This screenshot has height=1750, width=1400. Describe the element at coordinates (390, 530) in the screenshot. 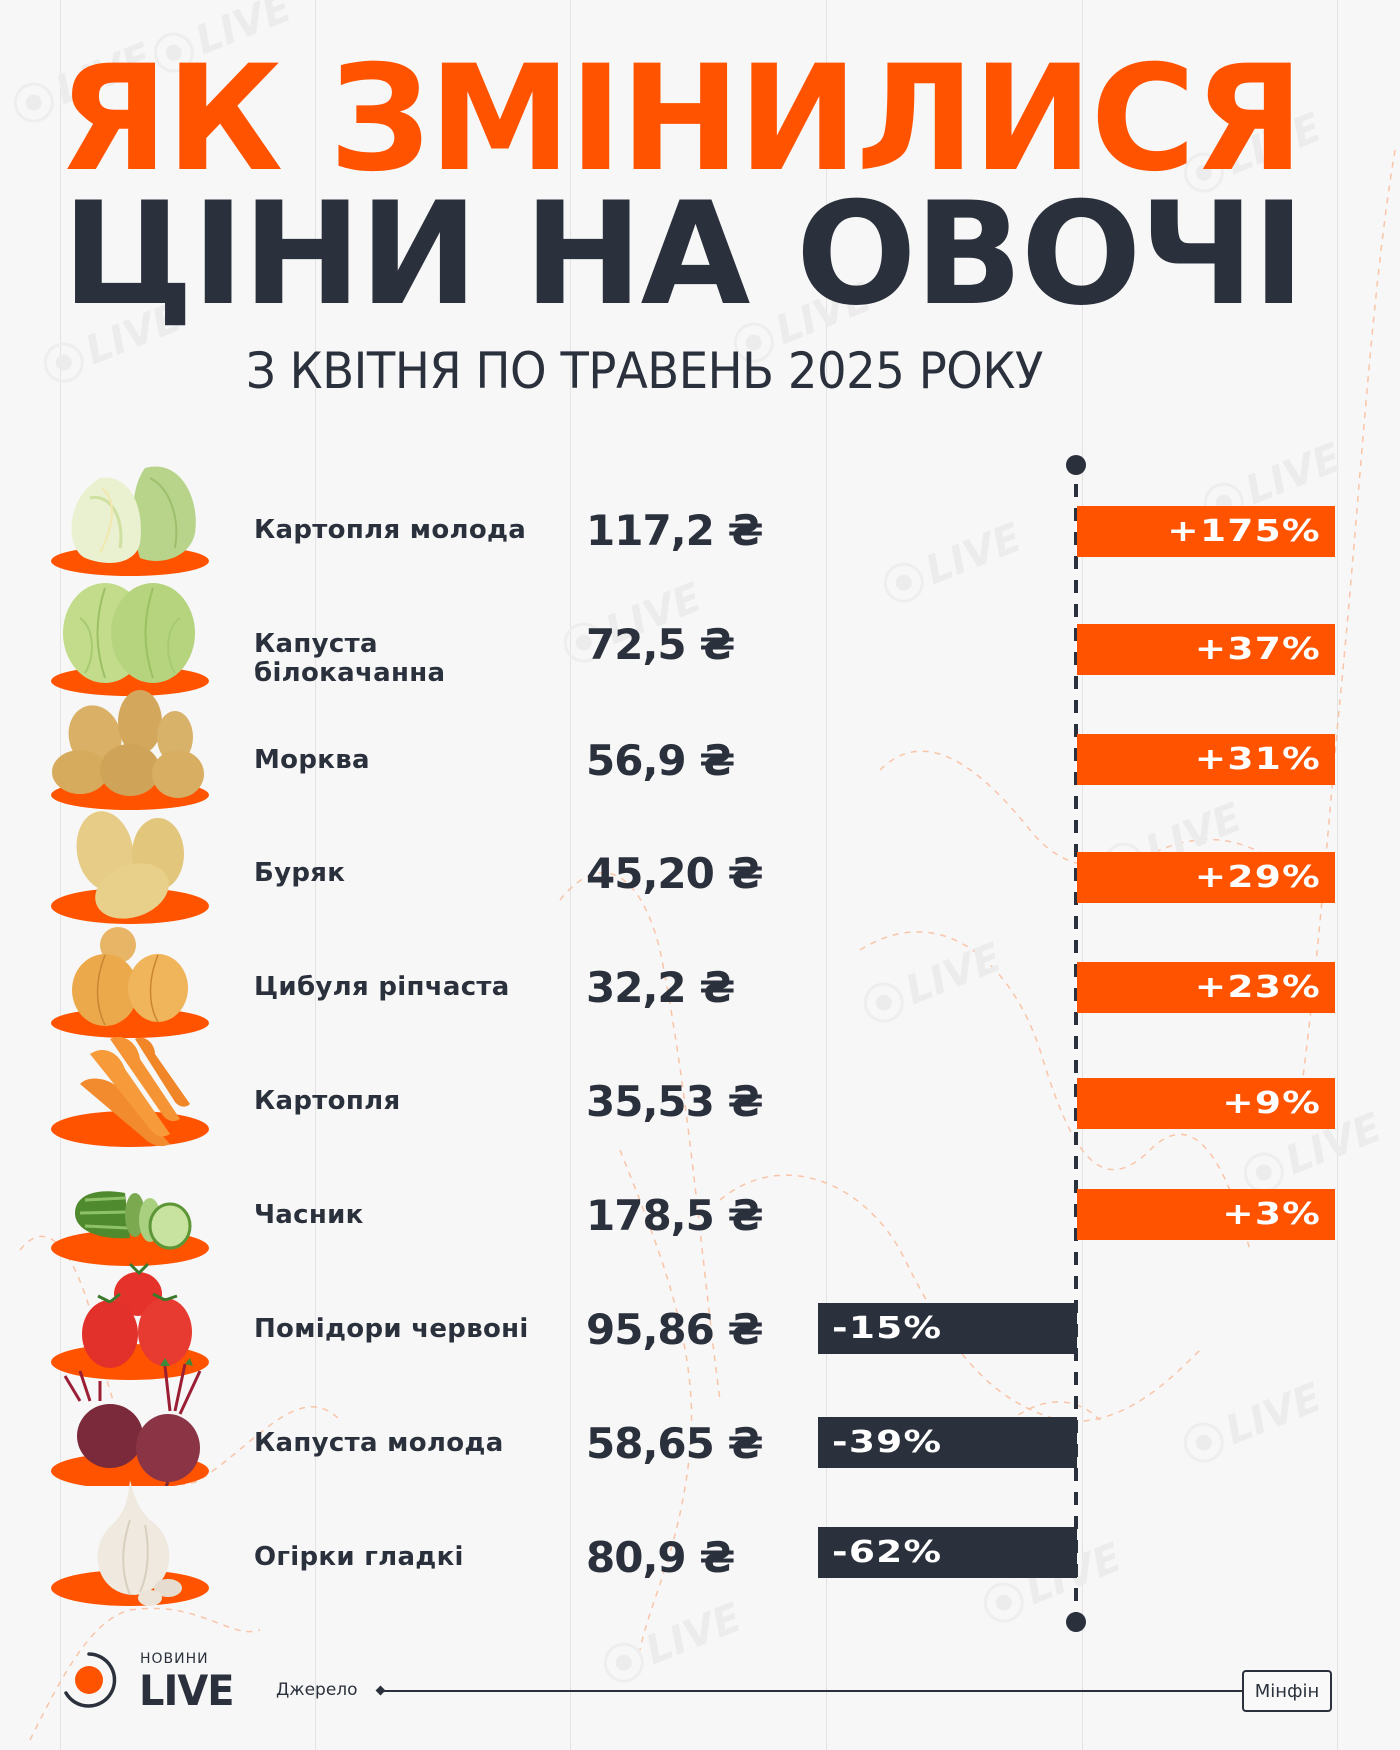

I see `vegetable-label: Картопля молода` at that location.